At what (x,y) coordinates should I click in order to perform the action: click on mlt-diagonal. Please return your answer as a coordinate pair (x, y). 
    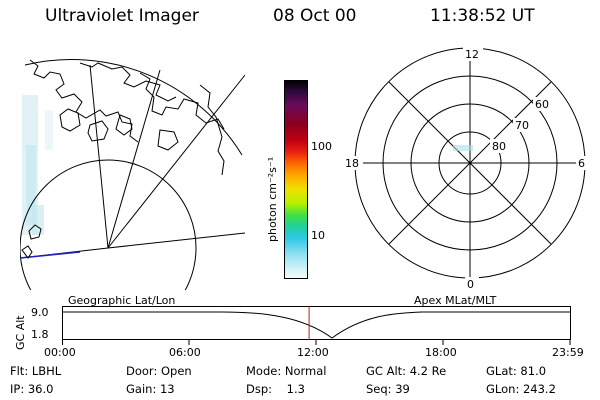
    Looking at the image, I should click on (470, 163).